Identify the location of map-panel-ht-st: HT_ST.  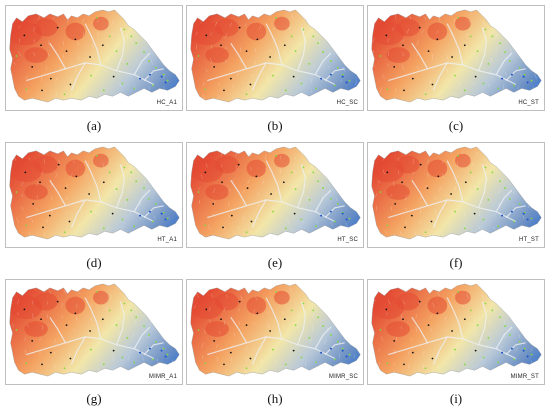
(456, 195).